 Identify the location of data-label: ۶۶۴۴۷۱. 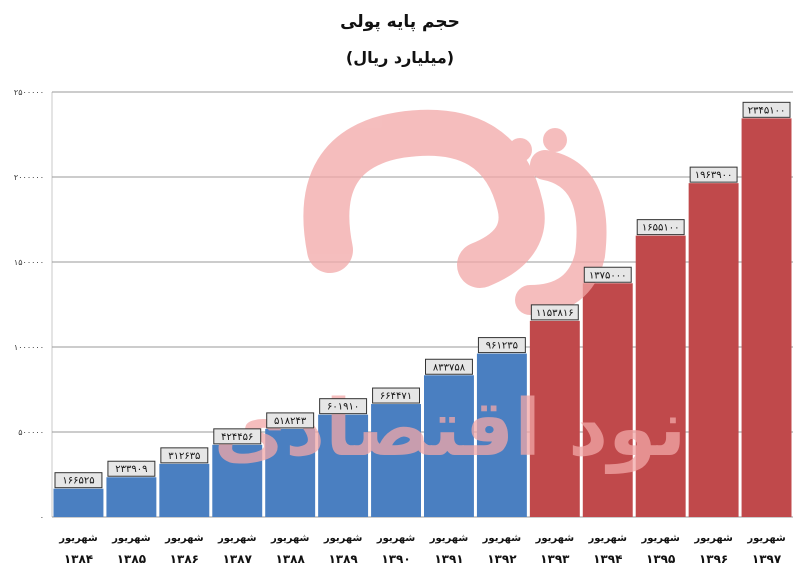
(396, 396).